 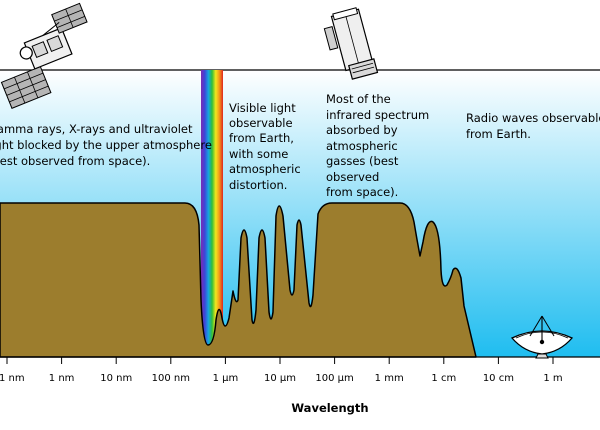 What do you see at coordinates (542, 337) in the screenshot?
I see `radio-dish-icon` at bounding box center [542, 337].